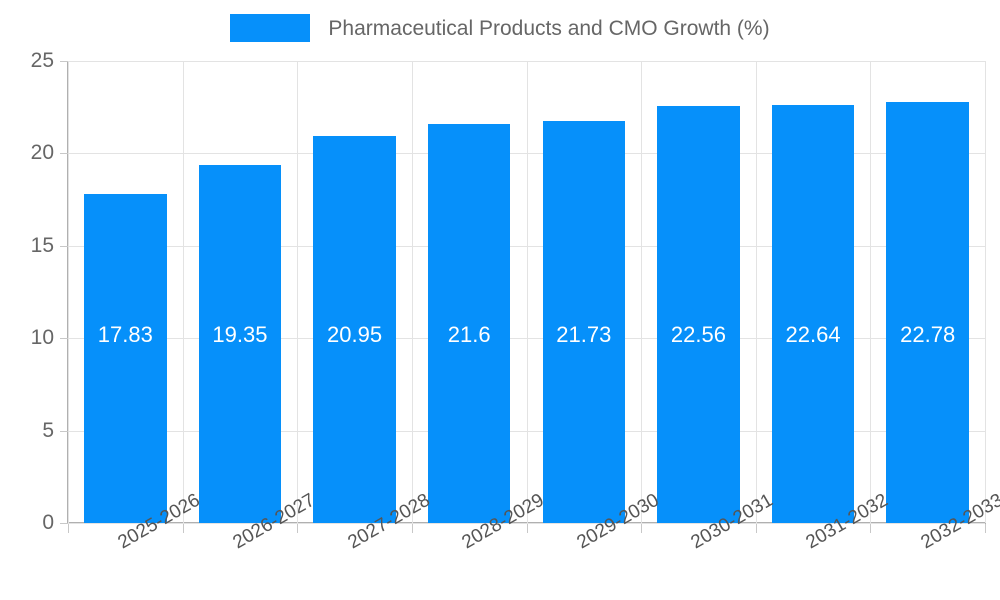 This screenshot has width=1000, height=600. What do you see at coordinates (355, 334) in the screenshot?
I see `bar-value-label: 20.95` at bounding box center [355, 334].